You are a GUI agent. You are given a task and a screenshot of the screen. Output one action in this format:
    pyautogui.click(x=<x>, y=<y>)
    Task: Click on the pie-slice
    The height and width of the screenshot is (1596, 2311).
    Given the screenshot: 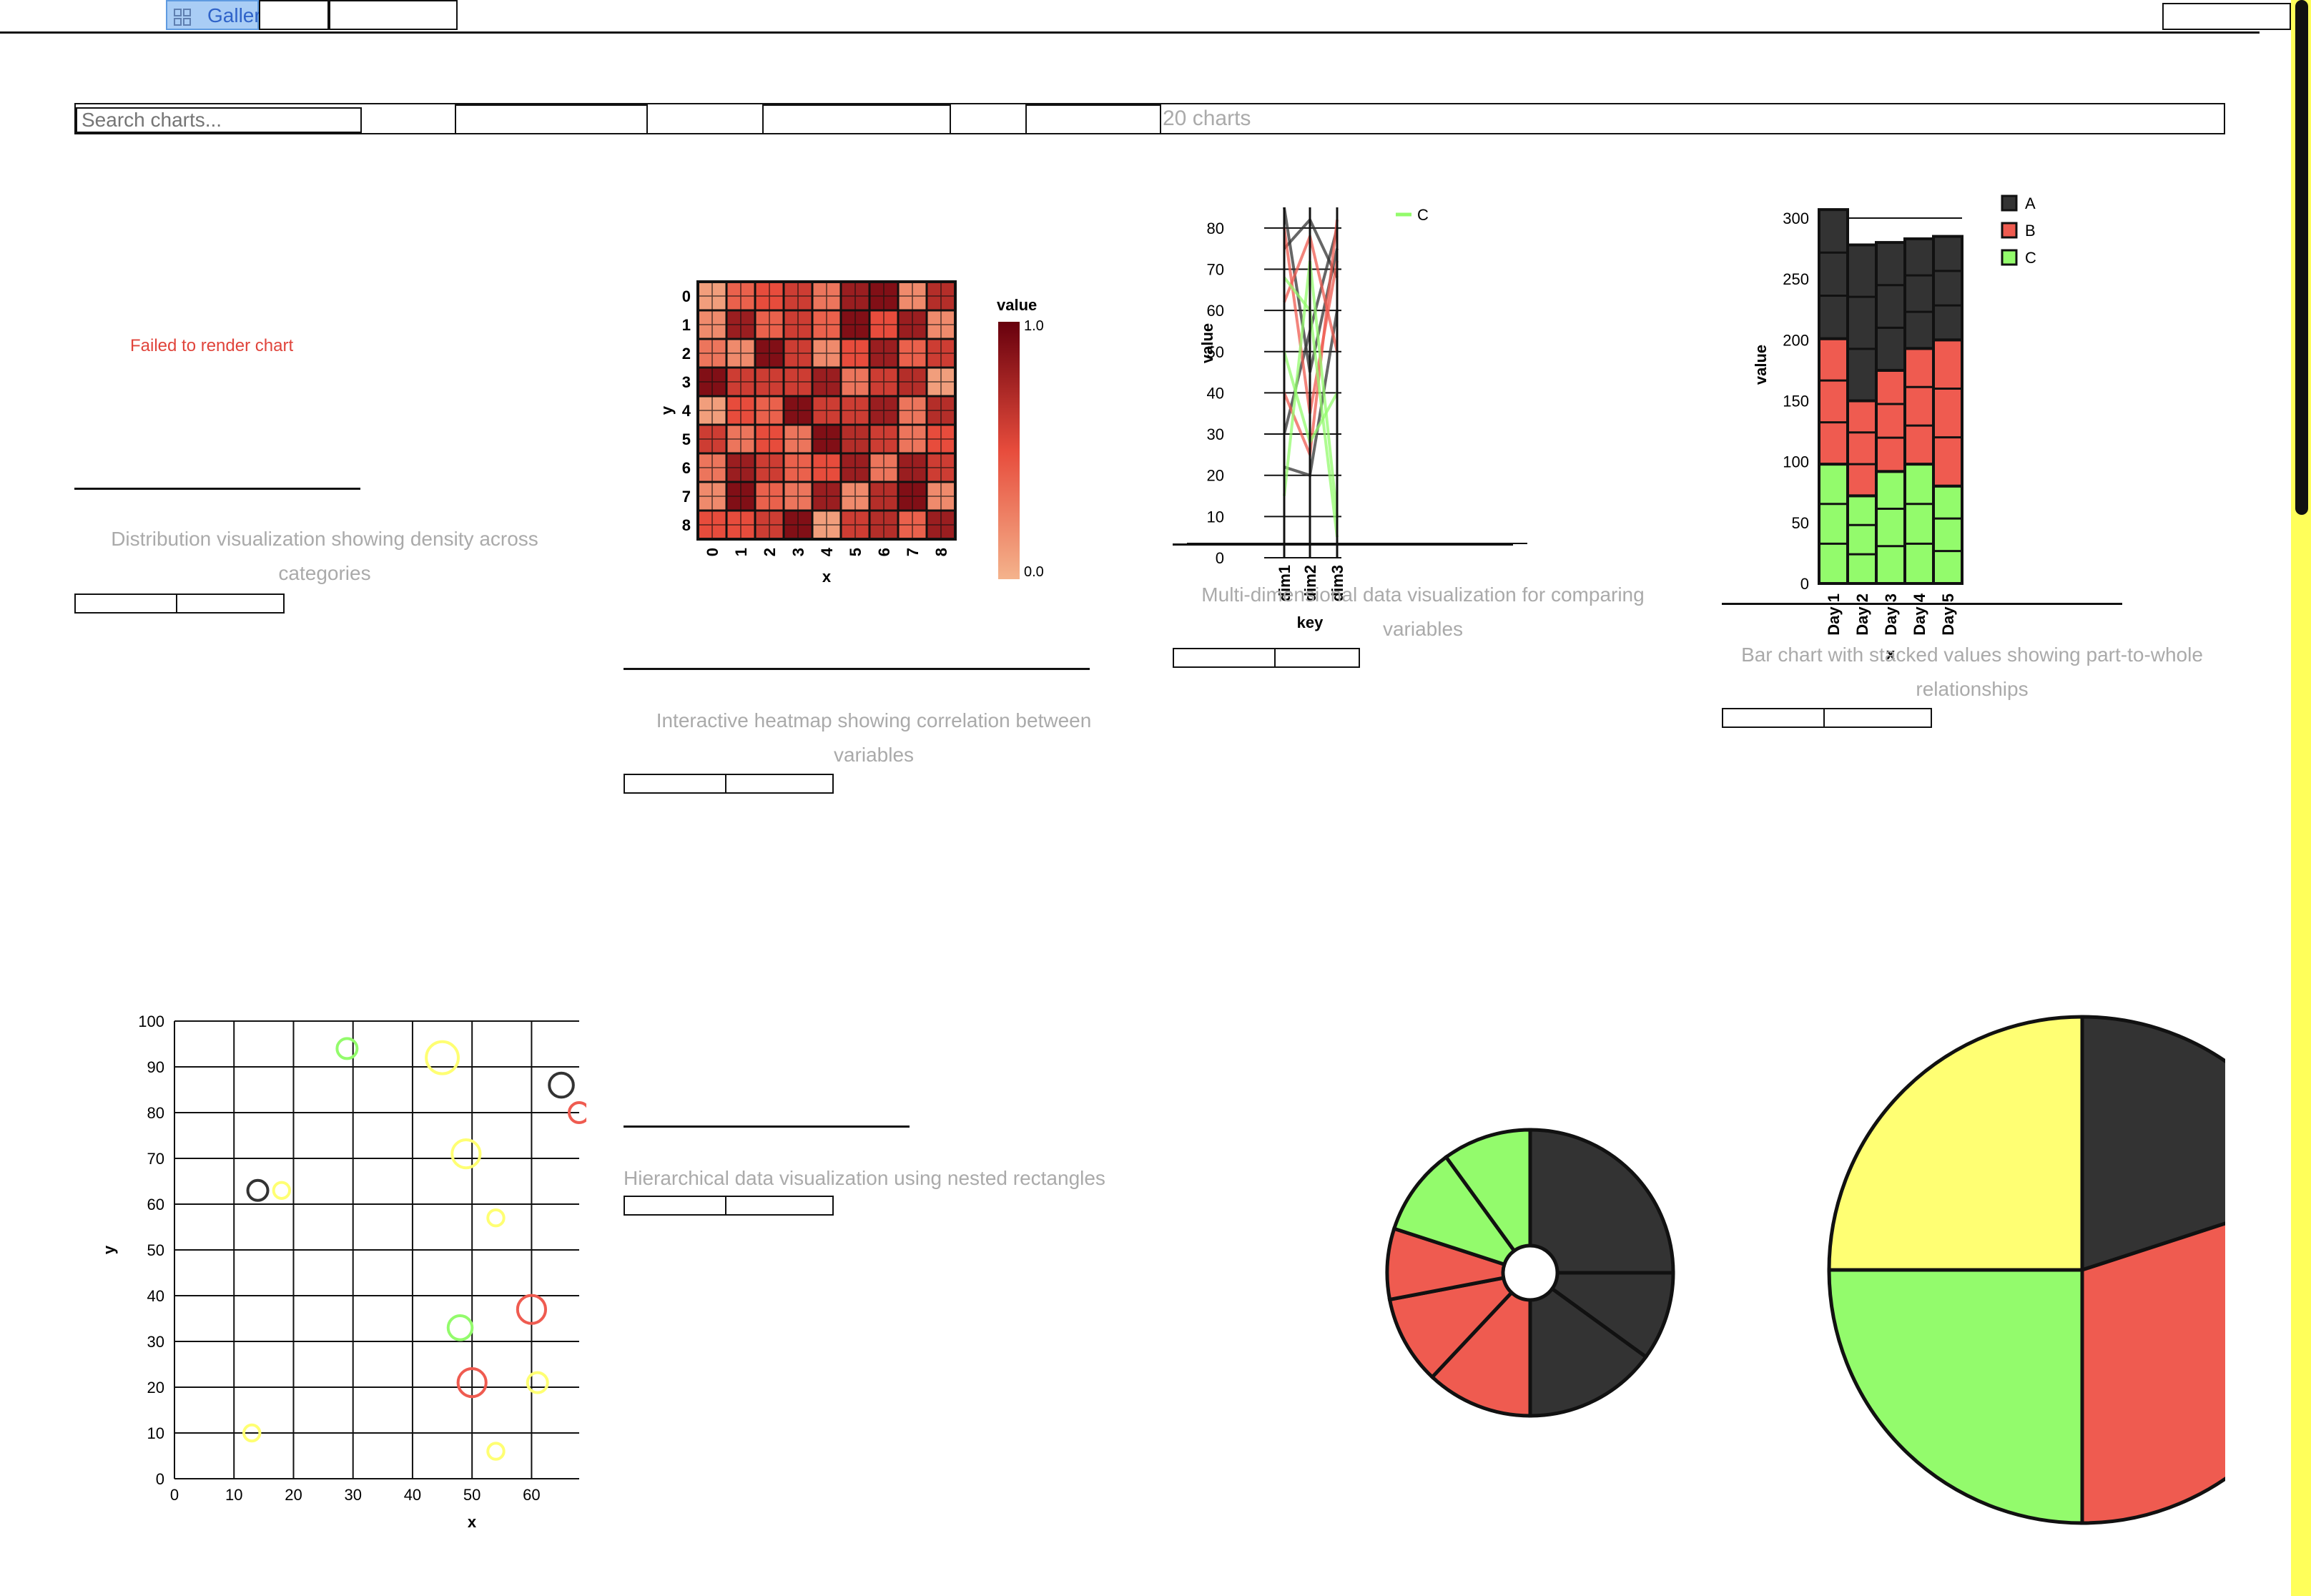 What is the action you would take?
    pyautogui.click(x=2152, y=1373)
    